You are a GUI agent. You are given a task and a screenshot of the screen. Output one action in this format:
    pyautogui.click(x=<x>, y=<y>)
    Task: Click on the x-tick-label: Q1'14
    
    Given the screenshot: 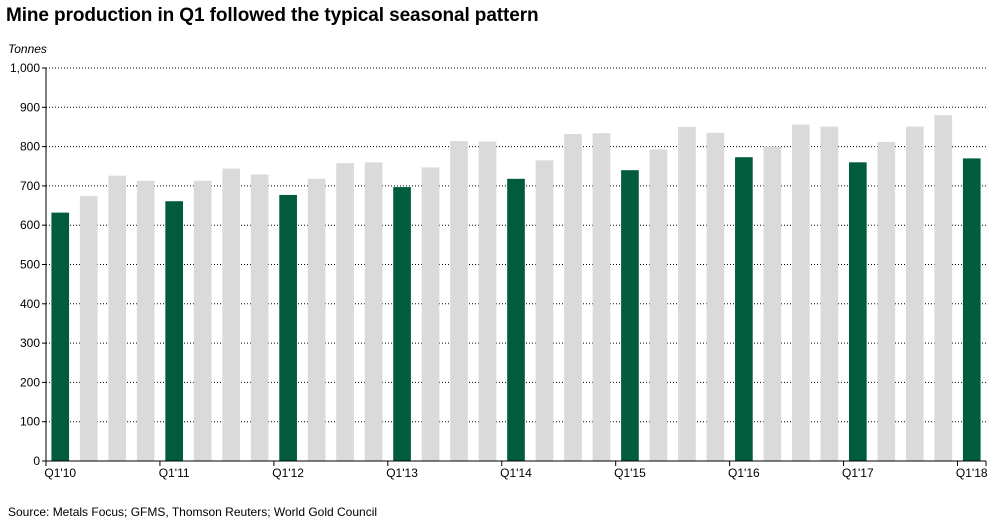 What is the action you would take?
    pyautogui.click(x=516, y=473)
    